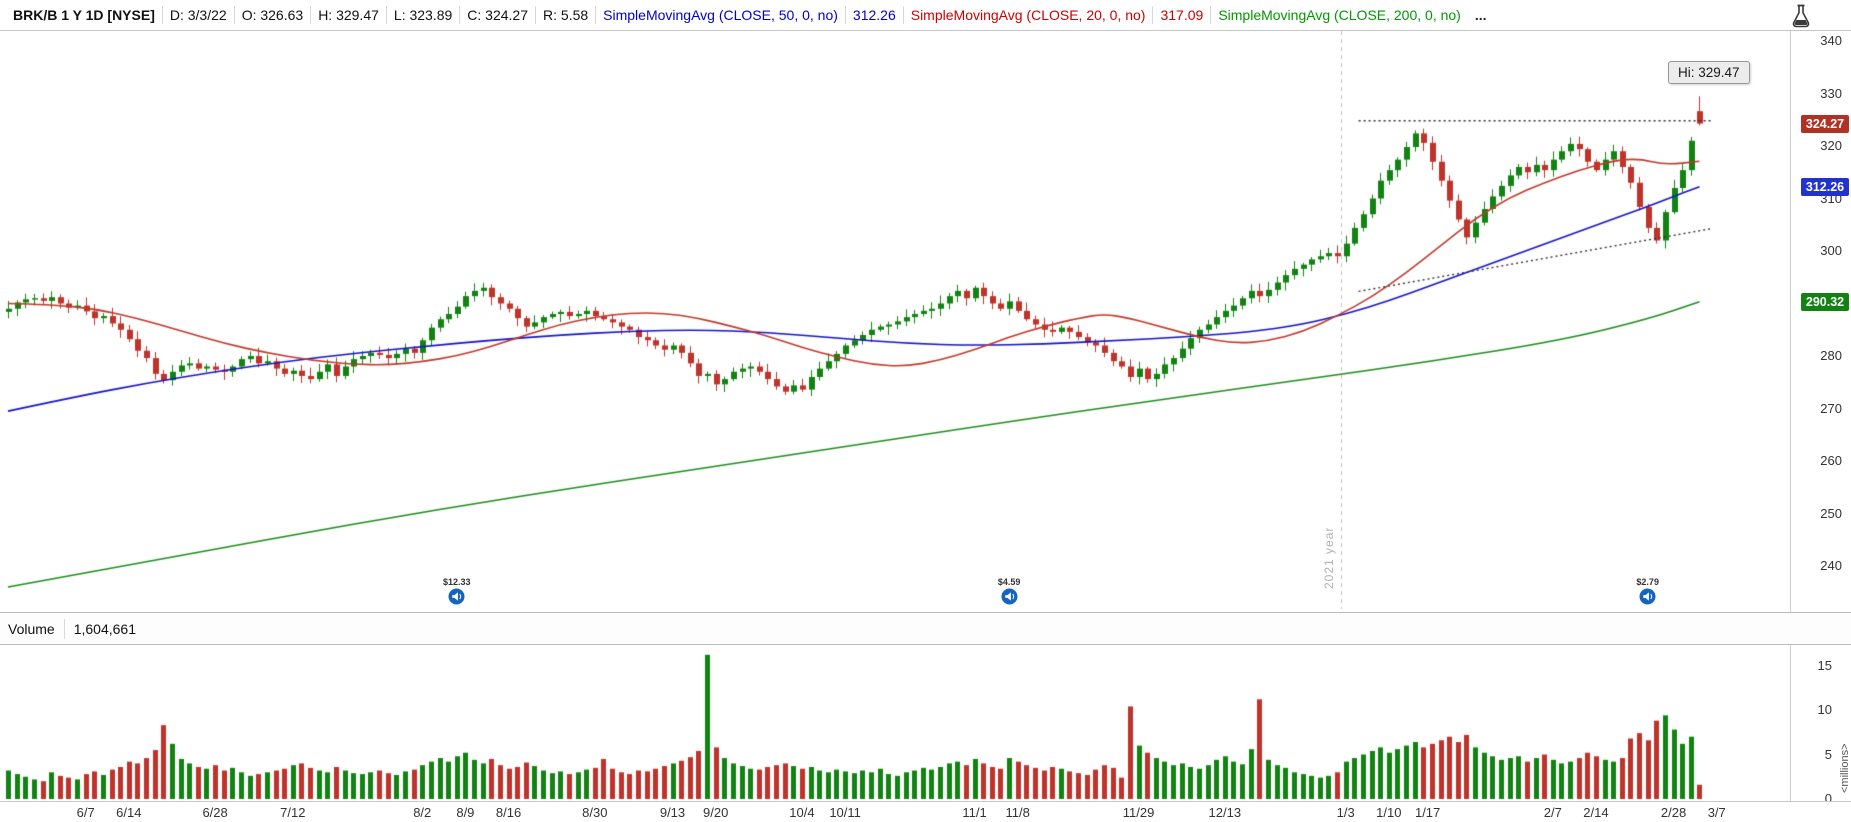 The height and width of the screenshot is (822, 1851). What do you see at coordinates (198, 15) in the screenshot?
I see `ohlc-field: D: 3/3/22` at bounding box center [198, 15].